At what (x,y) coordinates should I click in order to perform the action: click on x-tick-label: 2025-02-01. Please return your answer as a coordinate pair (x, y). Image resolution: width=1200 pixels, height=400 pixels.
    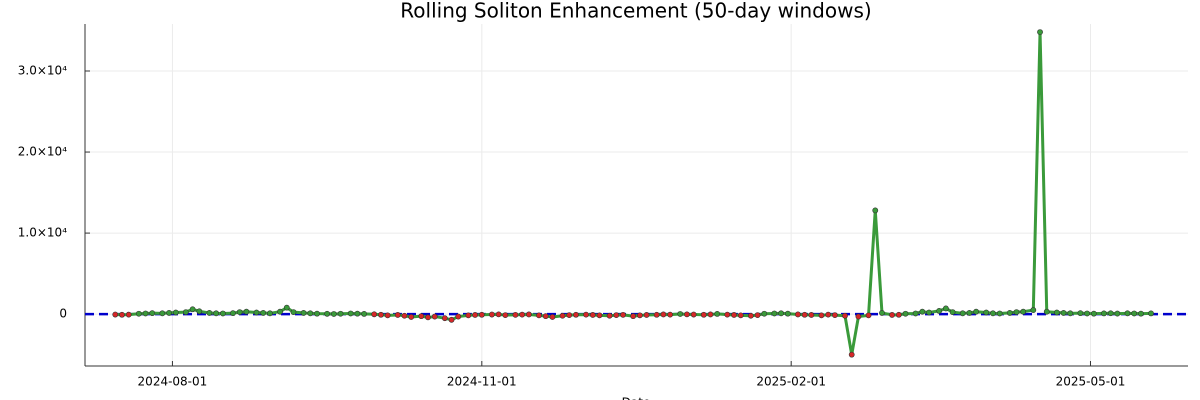
    Looking at the image, I should click on (791, 382).